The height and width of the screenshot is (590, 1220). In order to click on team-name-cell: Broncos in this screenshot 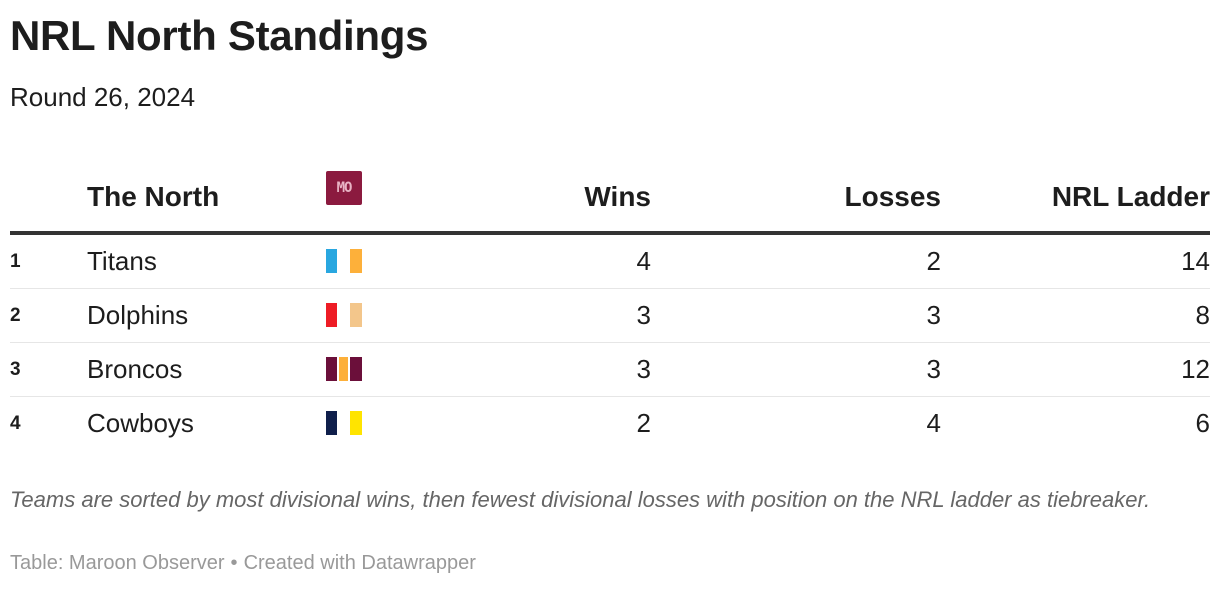, I will do `click(135, 369)`.